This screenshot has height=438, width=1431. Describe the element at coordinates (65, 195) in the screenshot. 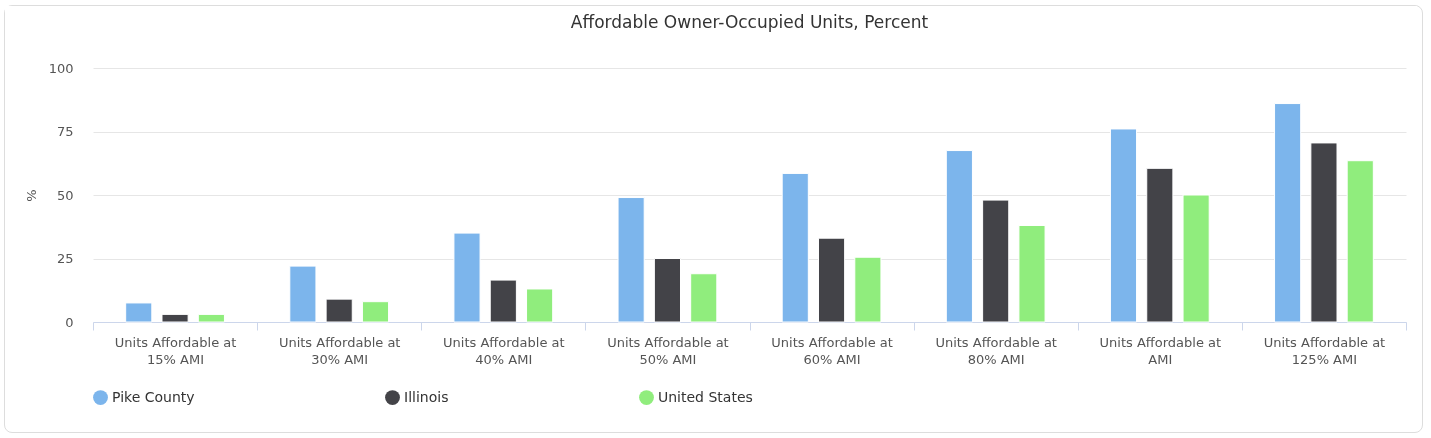

I see `y-tick-label: 50` at that location.